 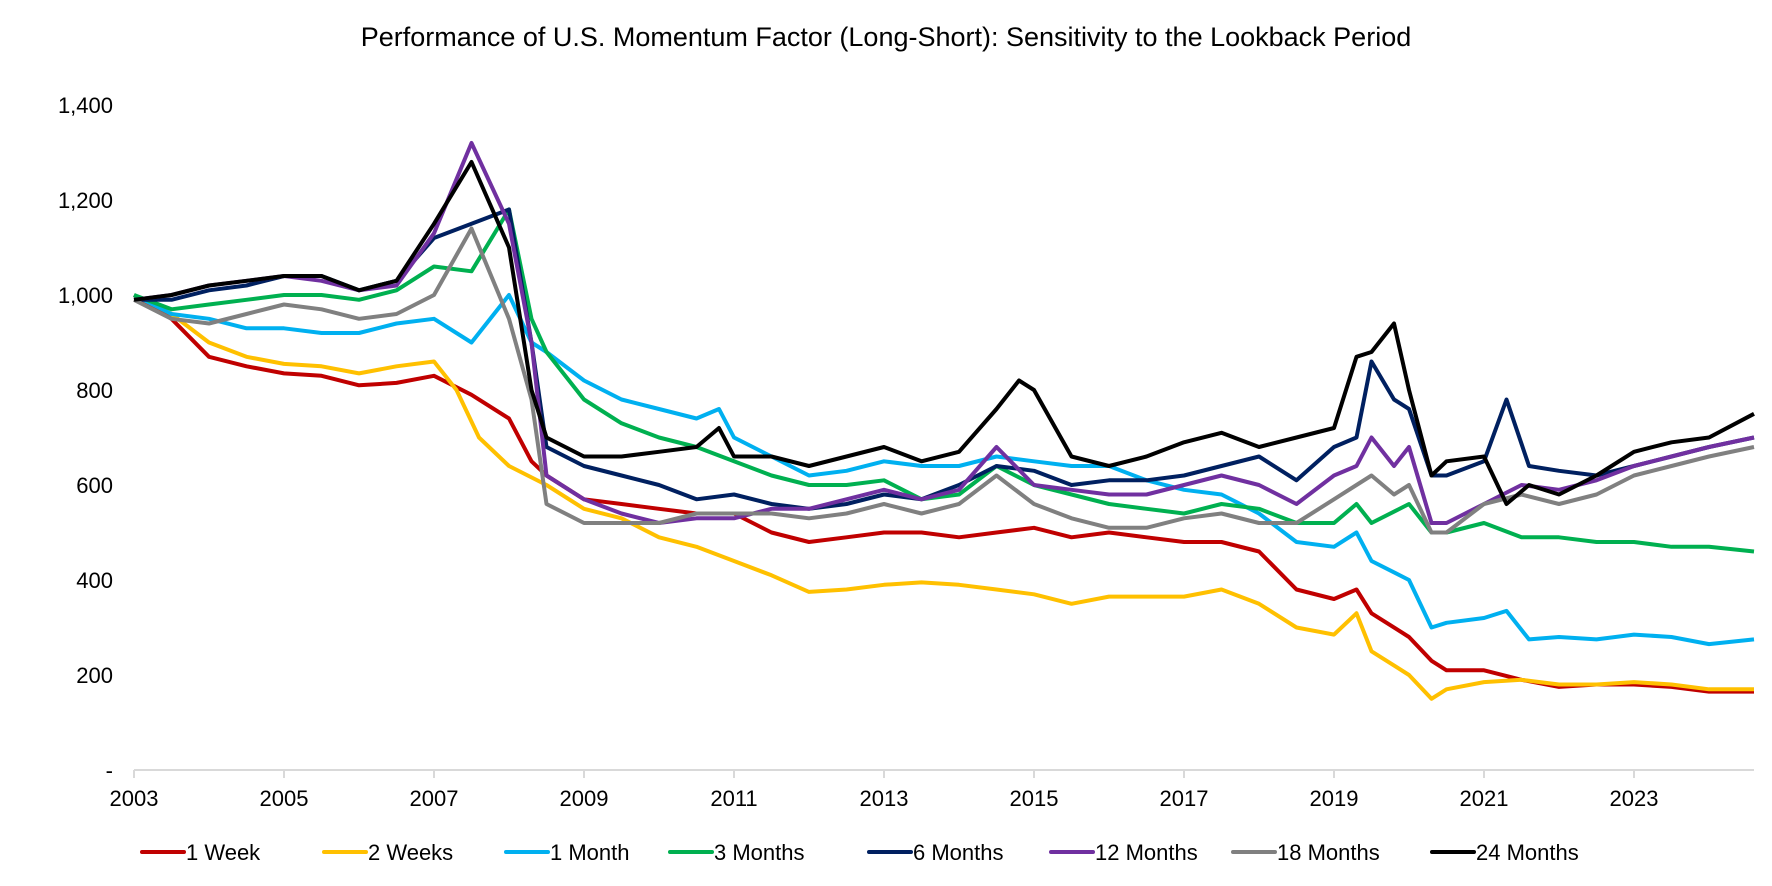 I want to click on legend-label: 1 Week, so click(x=223, y=852).